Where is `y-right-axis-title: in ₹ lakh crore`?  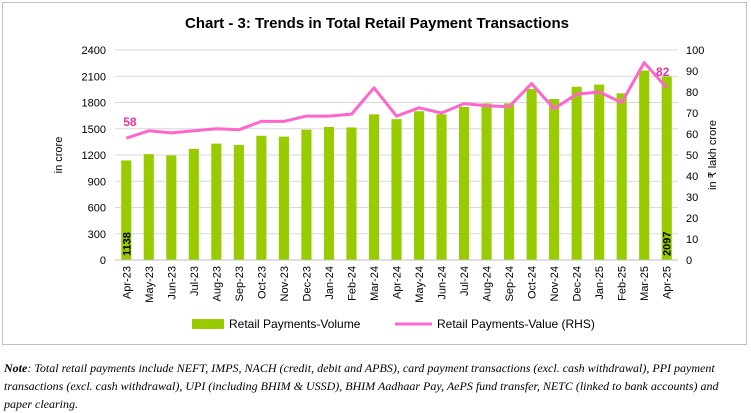 y-right-axis-title: in ₹ lakh crore is located at coordinates (713, 155).